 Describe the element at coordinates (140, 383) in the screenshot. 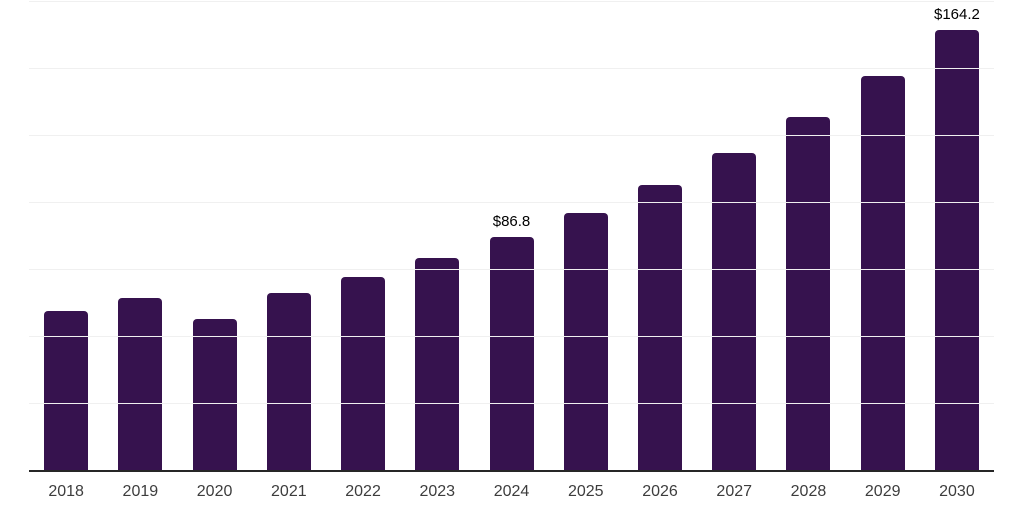

I see `bar-2019` at that location.